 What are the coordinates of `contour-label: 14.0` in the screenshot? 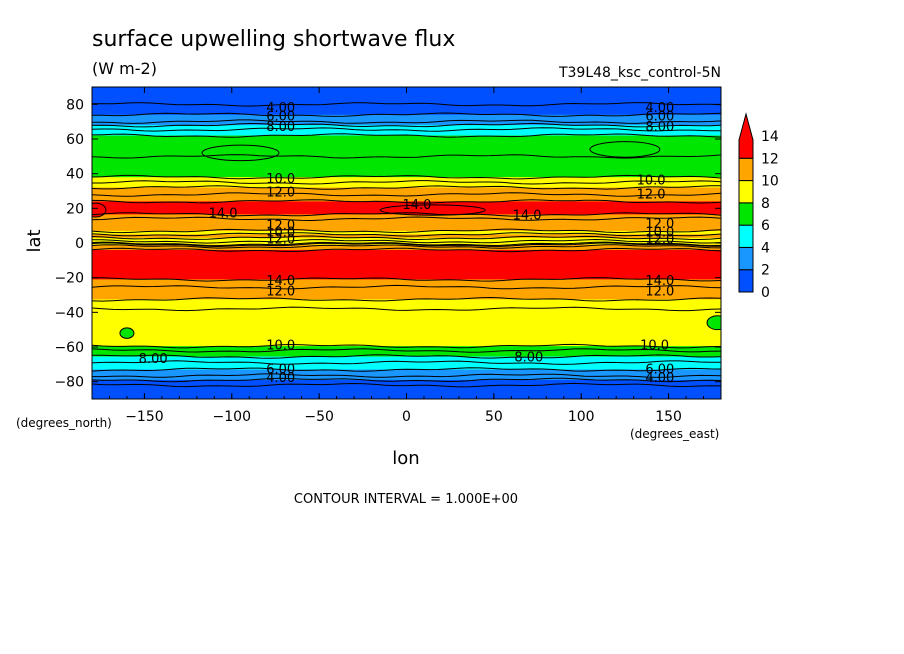 It's located at (223, 214).